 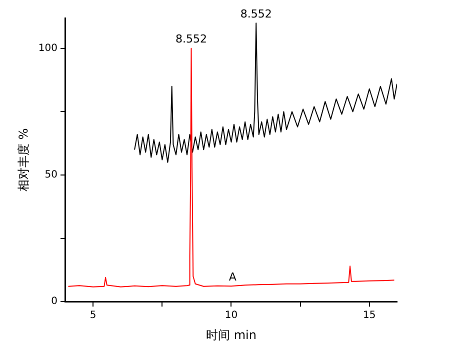 What do you see at coordinates (232, 277) in the screenshot?
I see `annotation: A` at bounding box center [232, 277].